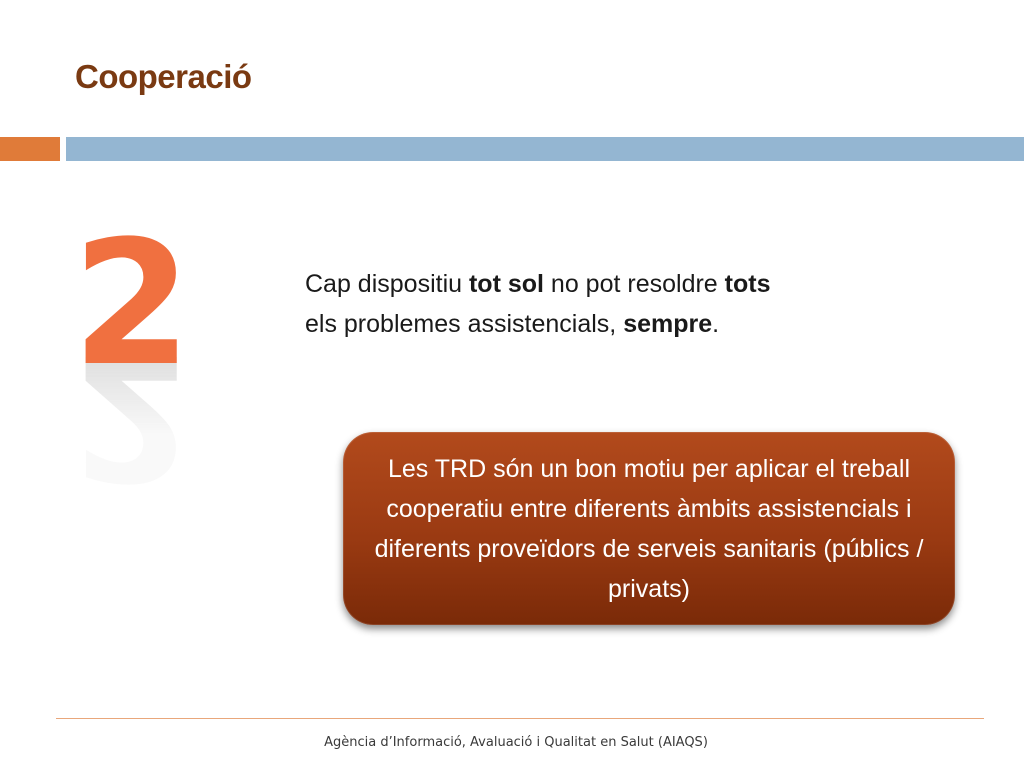 This screenshot has width=1024, height=768. What do you see at coordinates (132, 303) in the screenshot?
I see `slide-number-graphic: 2` at bounding box center [132, 303].